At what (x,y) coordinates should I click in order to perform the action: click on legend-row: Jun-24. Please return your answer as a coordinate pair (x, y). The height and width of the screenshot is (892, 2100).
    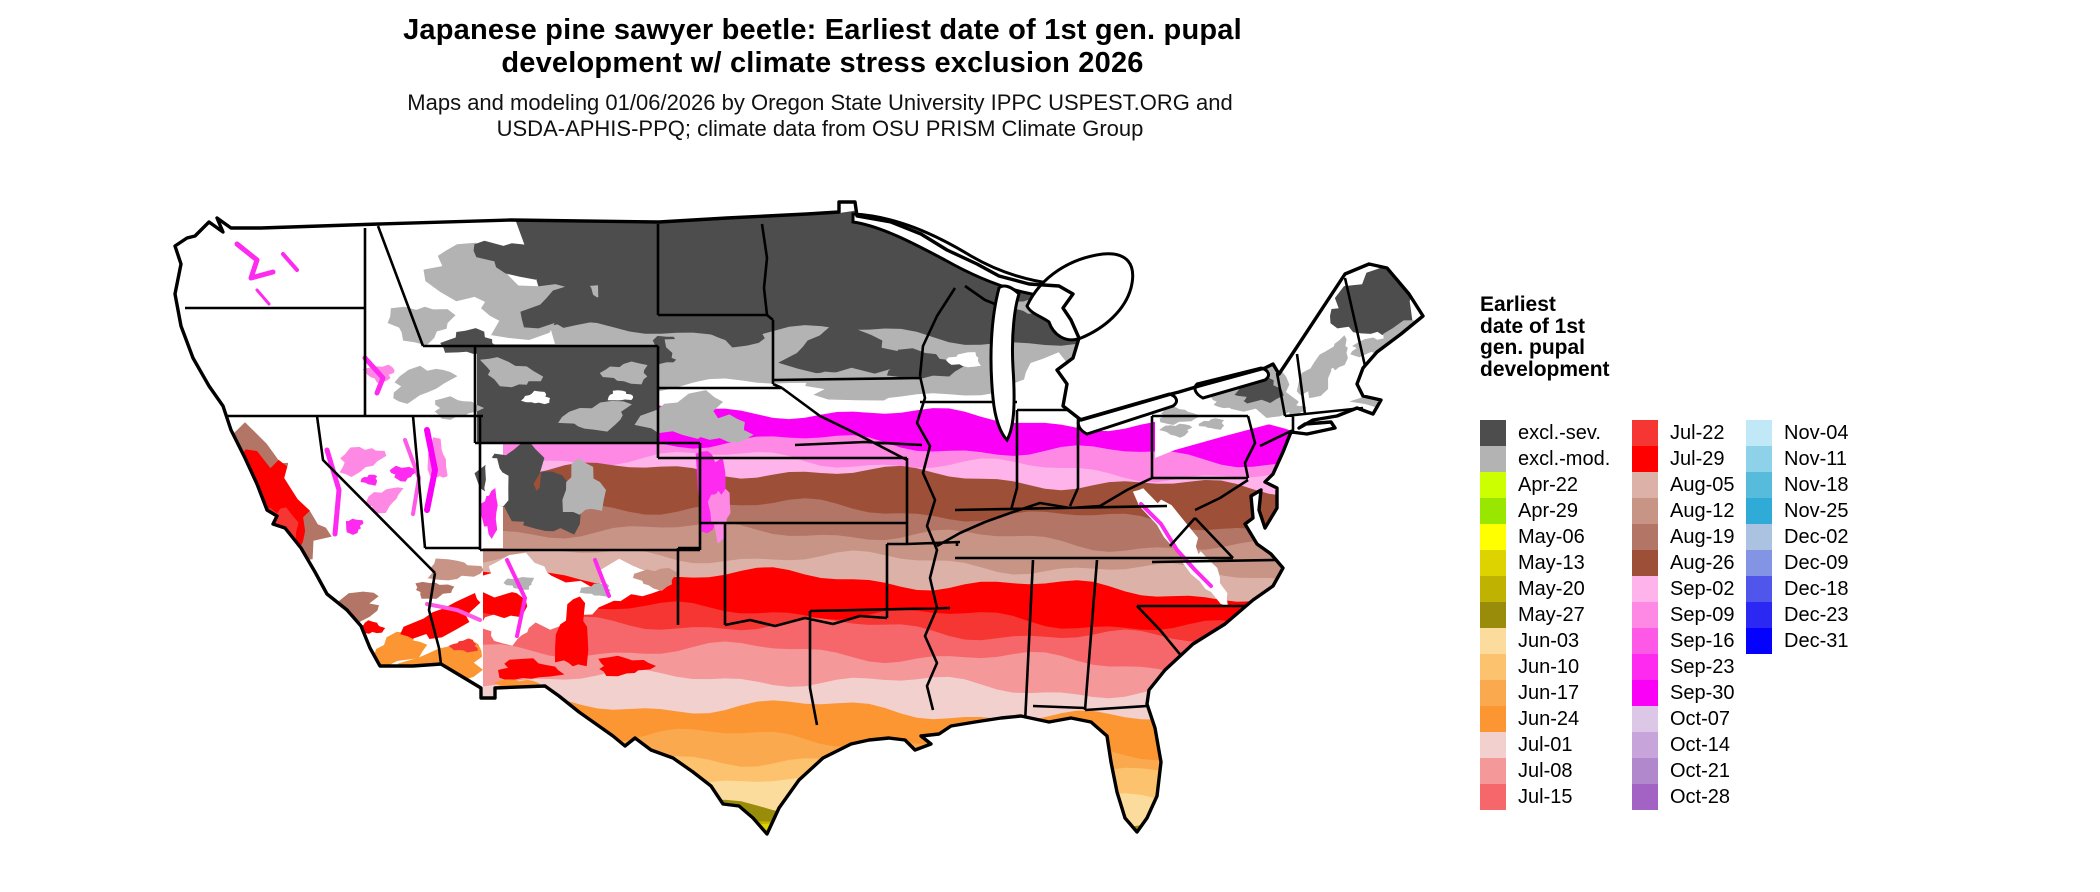
    Looking at the image, I should click on (1545, 719).